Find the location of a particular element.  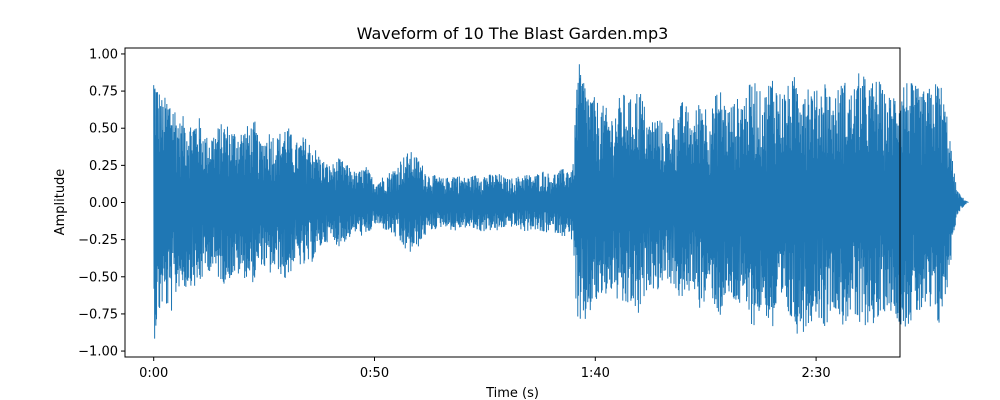

y-tick-label: 0.50 is located at coordinates (103, 129).